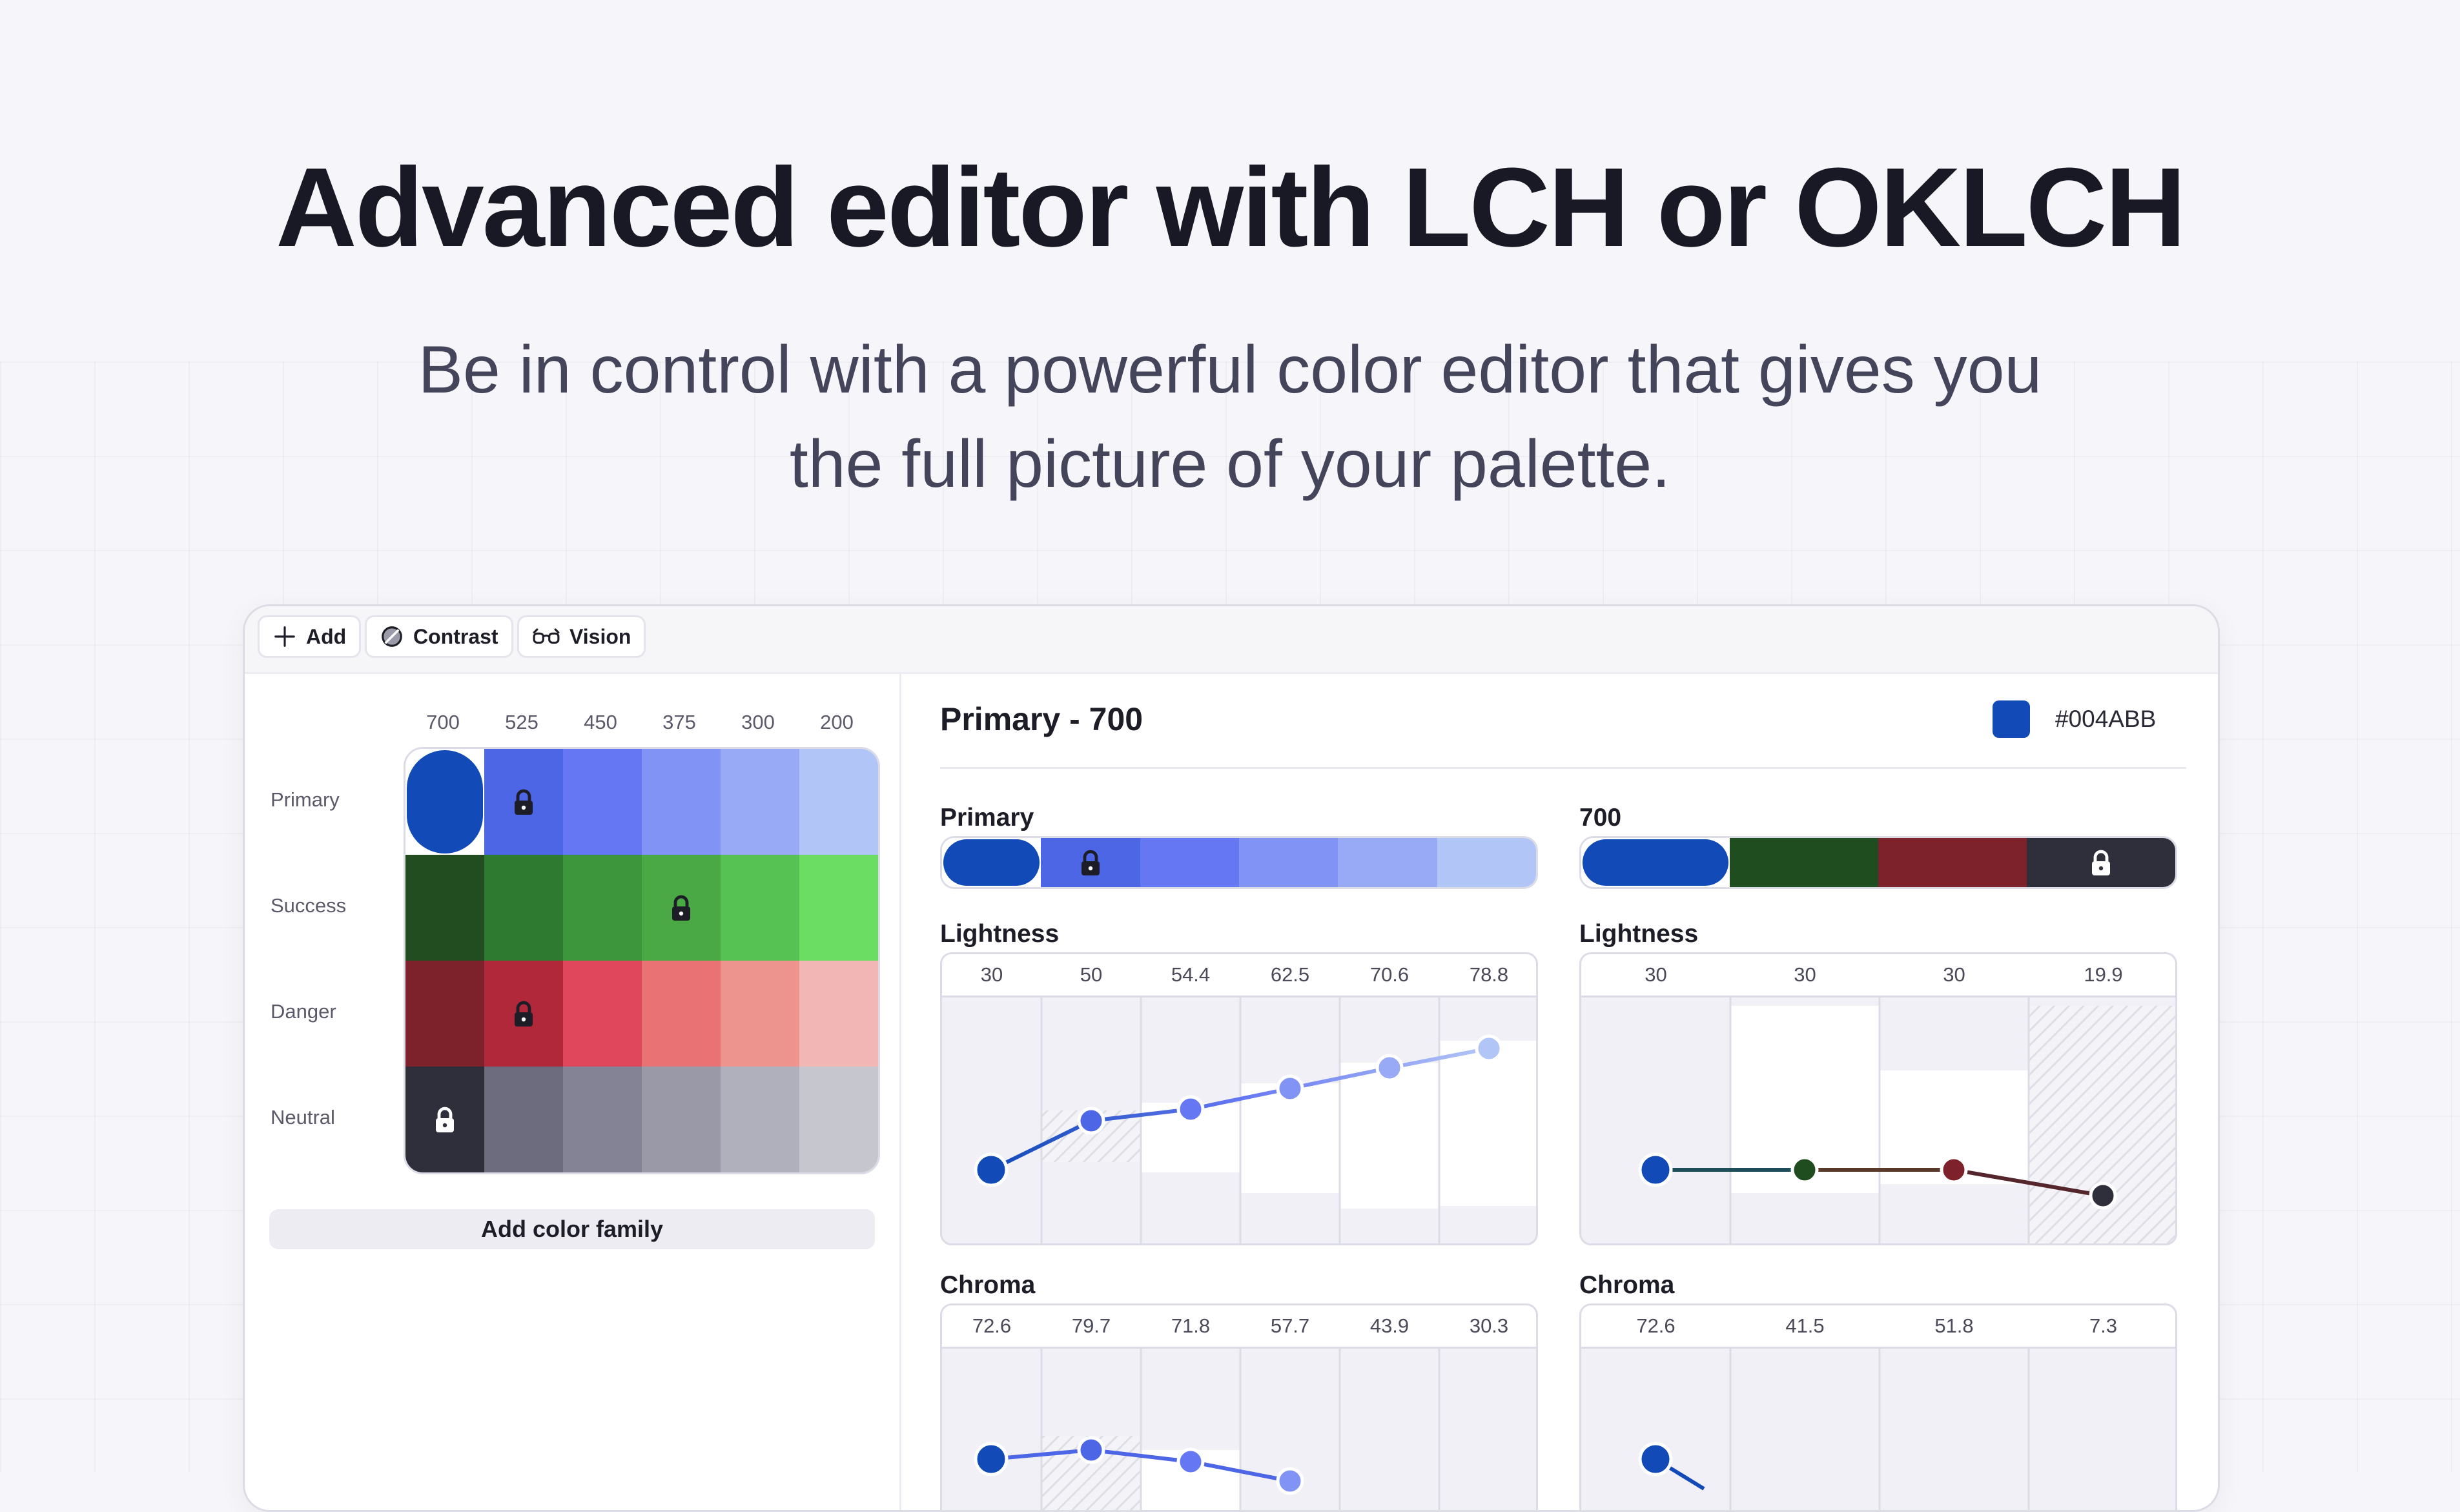 This screenshot has height=1512, width=2460. What do you see at coordinates (1389, 1325) in the screenshot?
I see `chroma-value: 43.9` at bounding box center [1389, 1325].